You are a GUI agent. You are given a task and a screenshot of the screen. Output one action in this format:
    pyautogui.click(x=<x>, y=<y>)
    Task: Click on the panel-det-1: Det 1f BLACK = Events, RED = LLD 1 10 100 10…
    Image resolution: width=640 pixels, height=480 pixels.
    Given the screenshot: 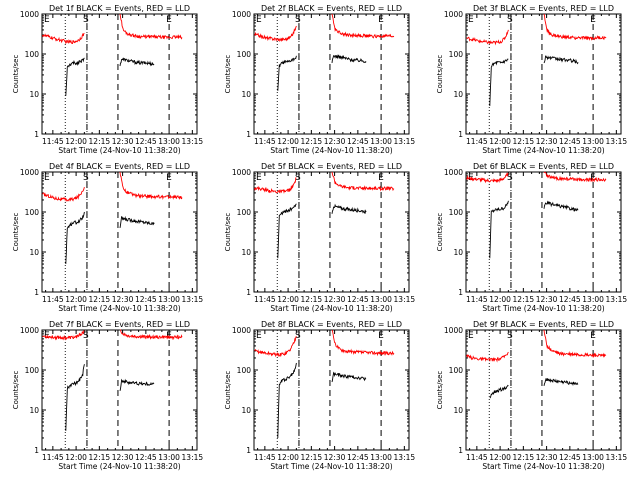 What is the action you would take?
    pyautogui.click(x=107, y=79)
    